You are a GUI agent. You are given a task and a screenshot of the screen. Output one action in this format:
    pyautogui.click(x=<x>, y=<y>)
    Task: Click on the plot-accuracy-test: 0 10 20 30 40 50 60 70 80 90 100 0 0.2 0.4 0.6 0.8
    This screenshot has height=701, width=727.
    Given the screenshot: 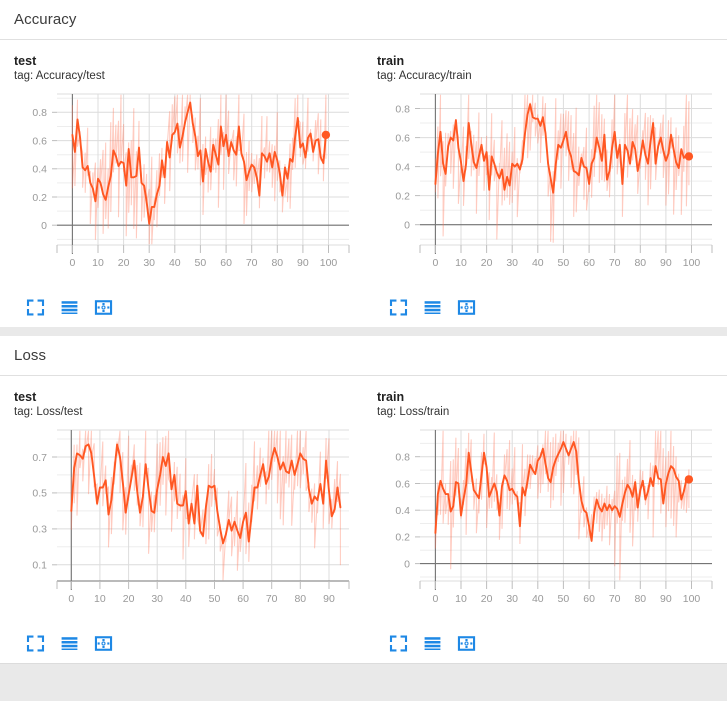 What is the action you would take?
    pyautogui.click(x=181, y=188)
    